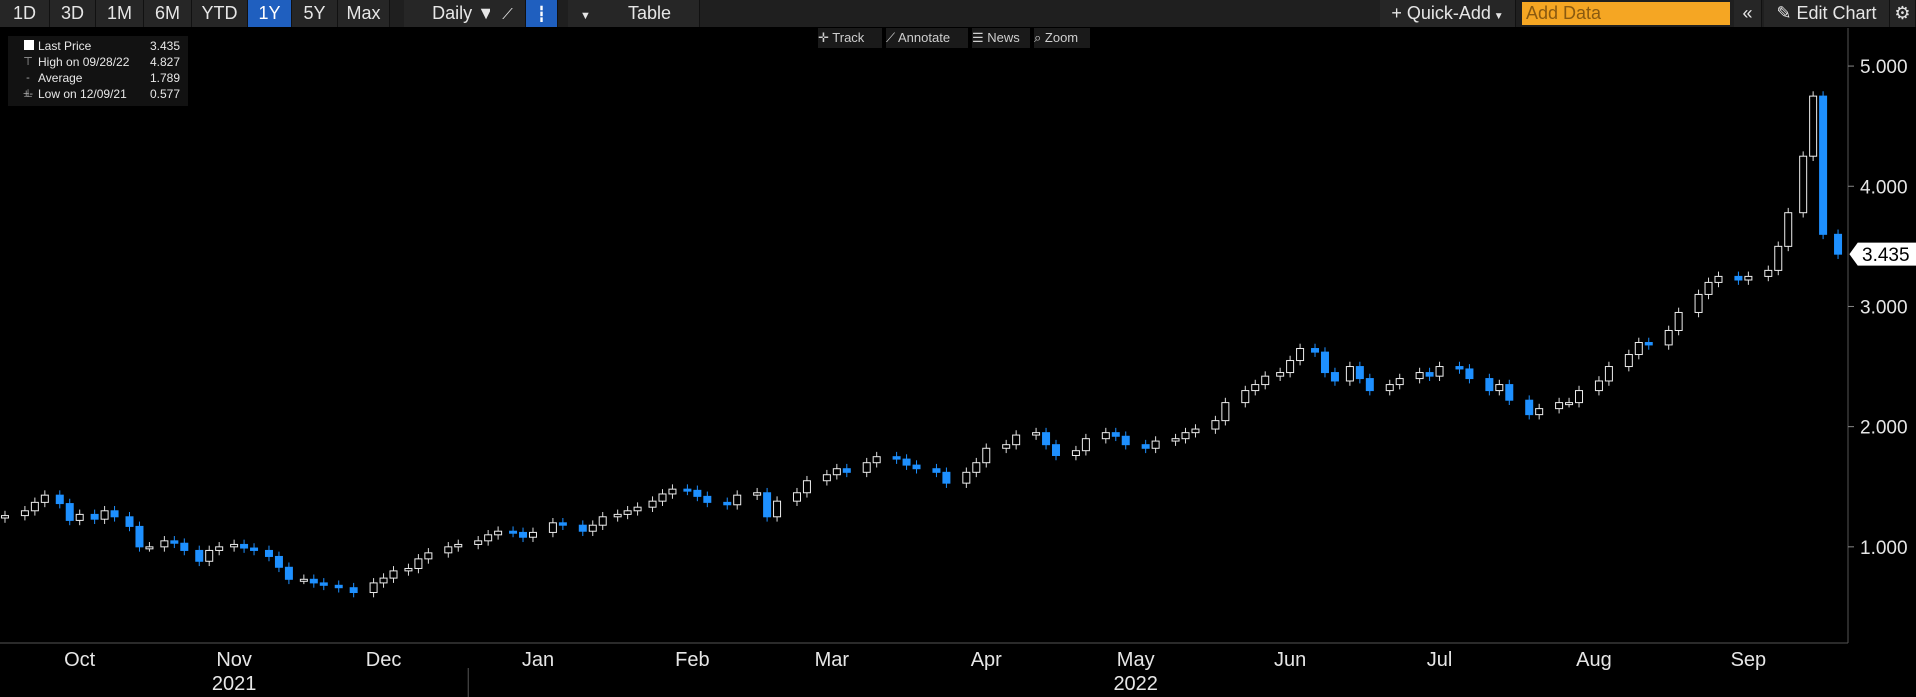 Image resolution: width=1916 pixels, height=697 pixels. I want to click on crosshair-icon: ✛, so click(825, 37).